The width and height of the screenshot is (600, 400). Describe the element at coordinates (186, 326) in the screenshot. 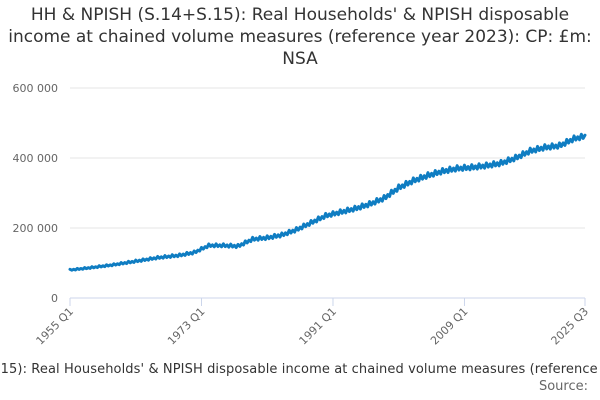

I see `x-tick-label: 1973 Q1` at that location.